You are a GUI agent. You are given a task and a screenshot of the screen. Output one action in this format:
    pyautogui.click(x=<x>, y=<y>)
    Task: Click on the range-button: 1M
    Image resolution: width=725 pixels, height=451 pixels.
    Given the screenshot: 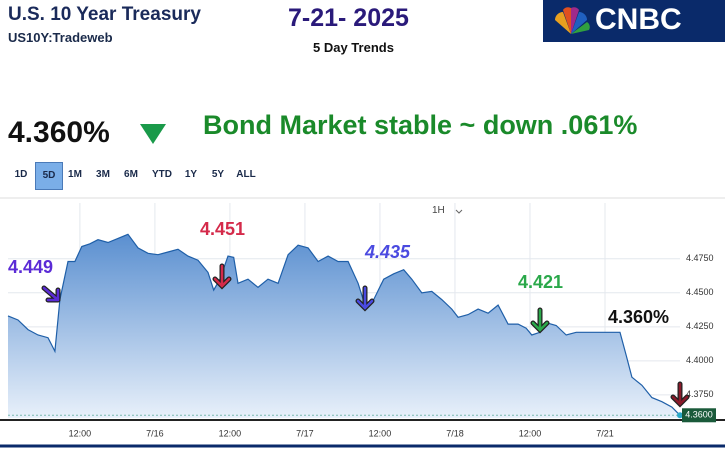 What is the action you would take?
    pyautogui.click(x=75, y=174)
    